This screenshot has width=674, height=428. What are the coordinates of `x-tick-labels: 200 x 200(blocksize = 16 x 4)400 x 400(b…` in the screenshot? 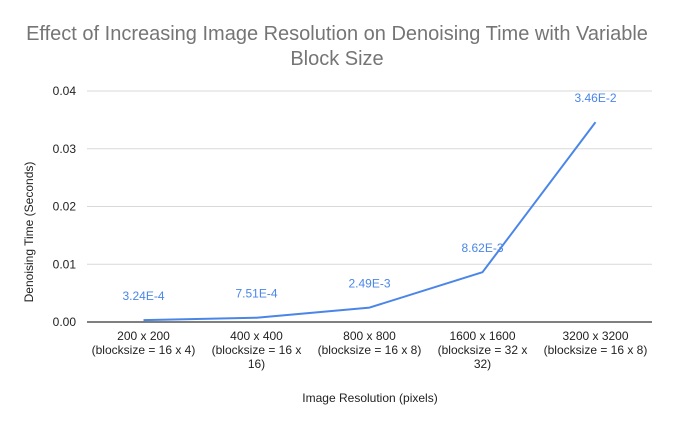 It's located at (370, 350).